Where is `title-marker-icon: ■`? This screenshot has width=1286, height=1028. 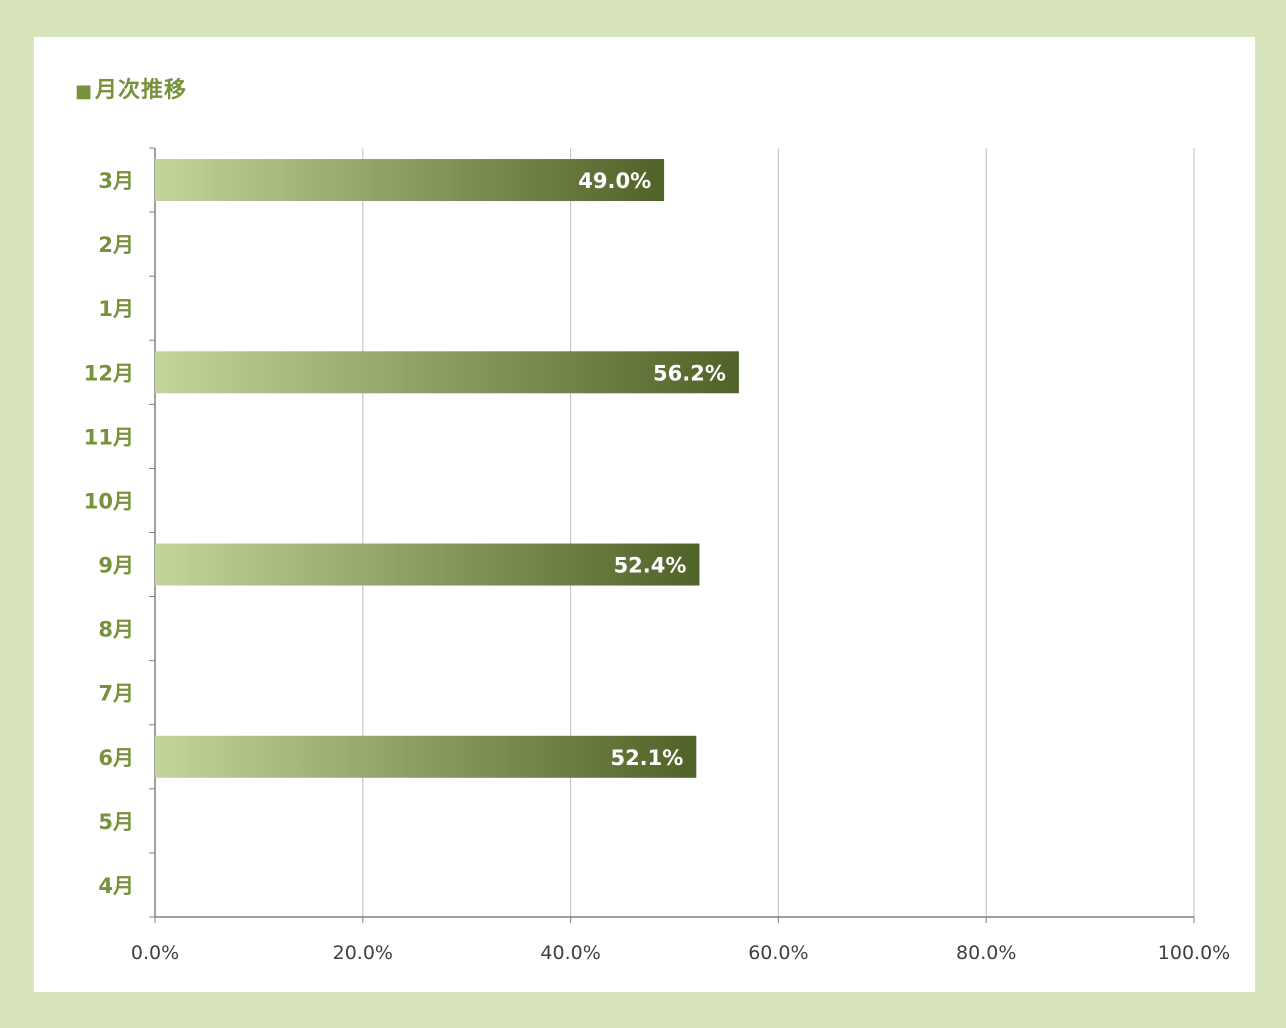
title-marker-icon: ■ is located at coordinates (84, 91).